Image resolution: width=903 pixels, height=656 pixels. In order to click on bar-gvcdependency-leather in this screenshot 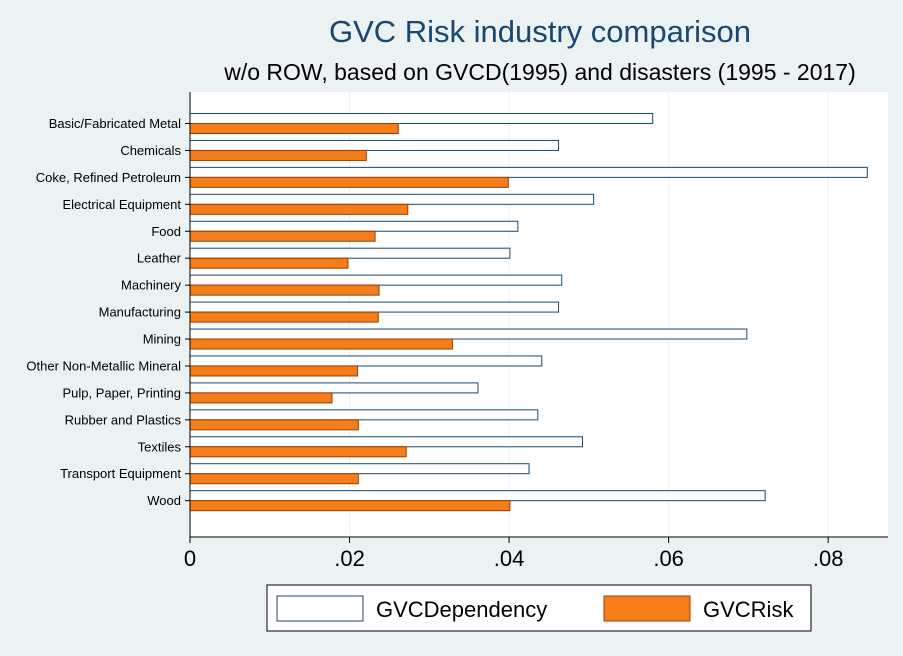, I will do `click(350, 253)`.